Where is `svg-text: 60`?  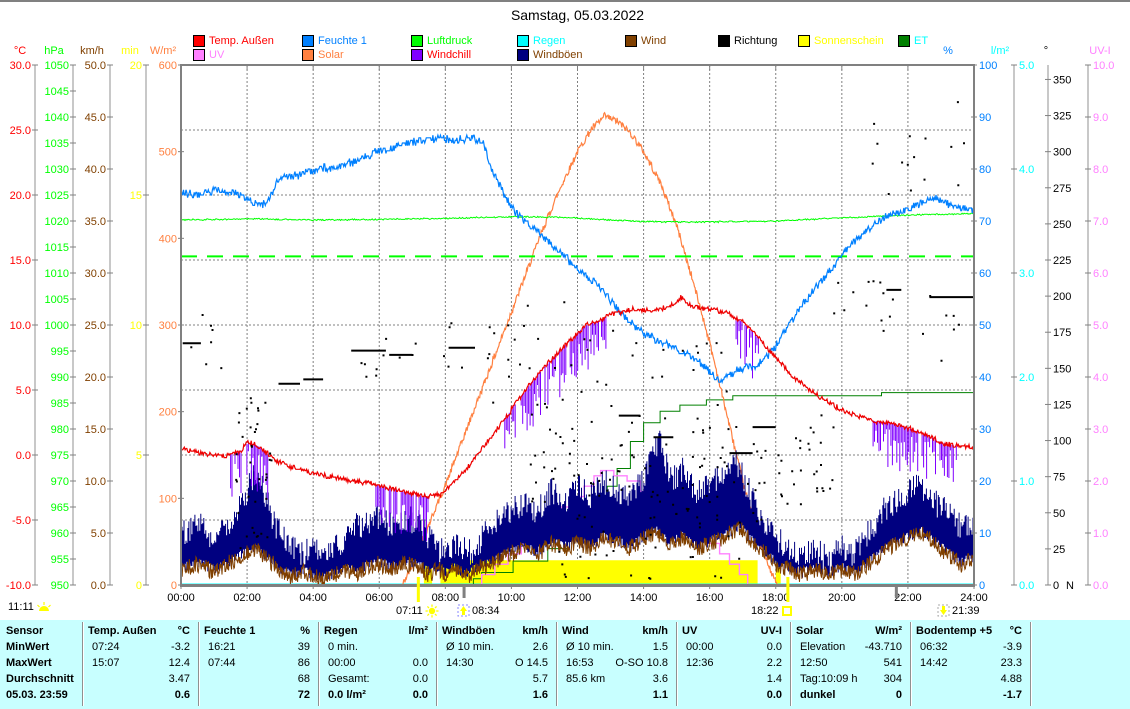 svg-text: 60 is located at coordinates (985, 274).